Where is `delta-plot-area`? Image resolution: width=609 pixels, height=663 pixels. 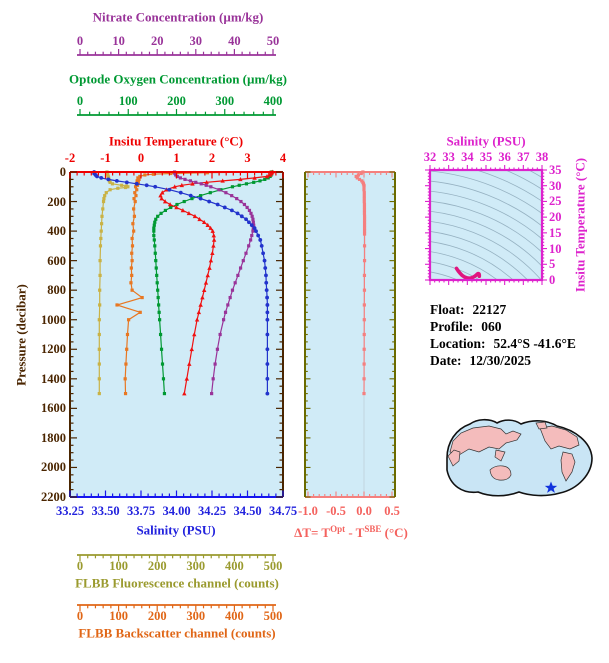 delta-plot-area is located at coordinates (350, 334).